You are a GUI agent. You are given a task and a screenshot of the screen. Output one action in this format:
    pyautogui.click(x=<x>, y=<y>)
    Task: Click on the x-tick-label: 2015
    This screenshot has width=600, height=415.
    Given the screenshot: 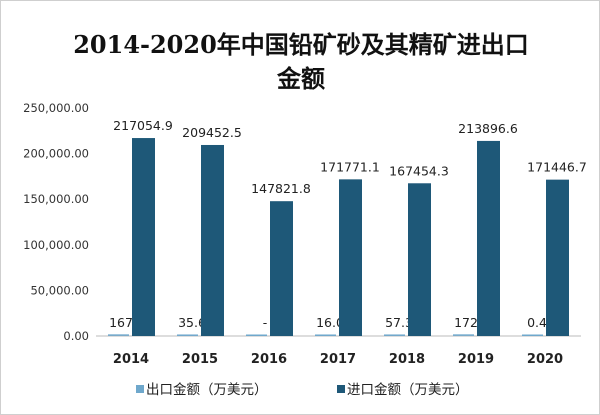 What is the action you would take?
    pyautogui.click(x=200, y=359)
    